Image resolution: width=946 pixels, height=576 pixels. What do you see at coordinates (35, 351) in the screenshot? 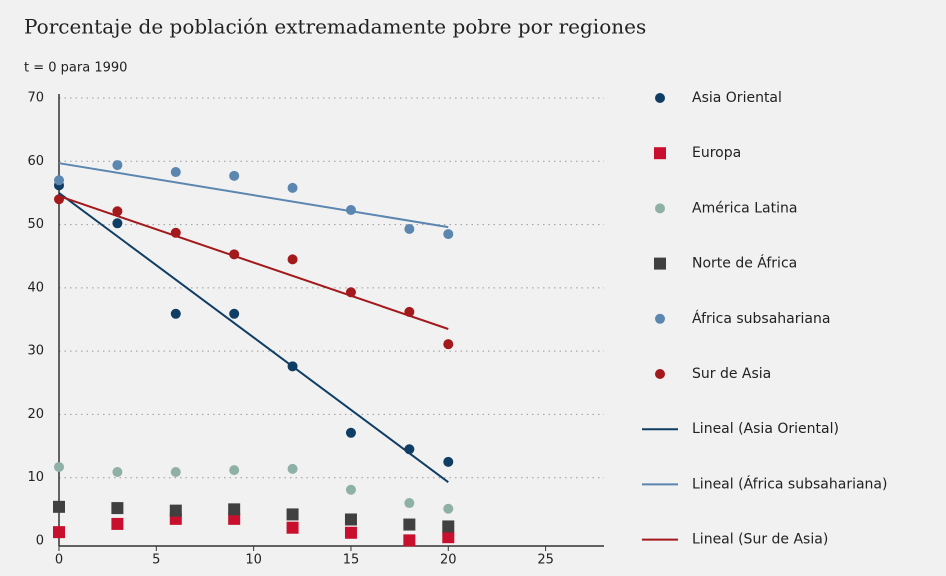
I see `y-tick-label: 30` at bounding box center [35, 351].